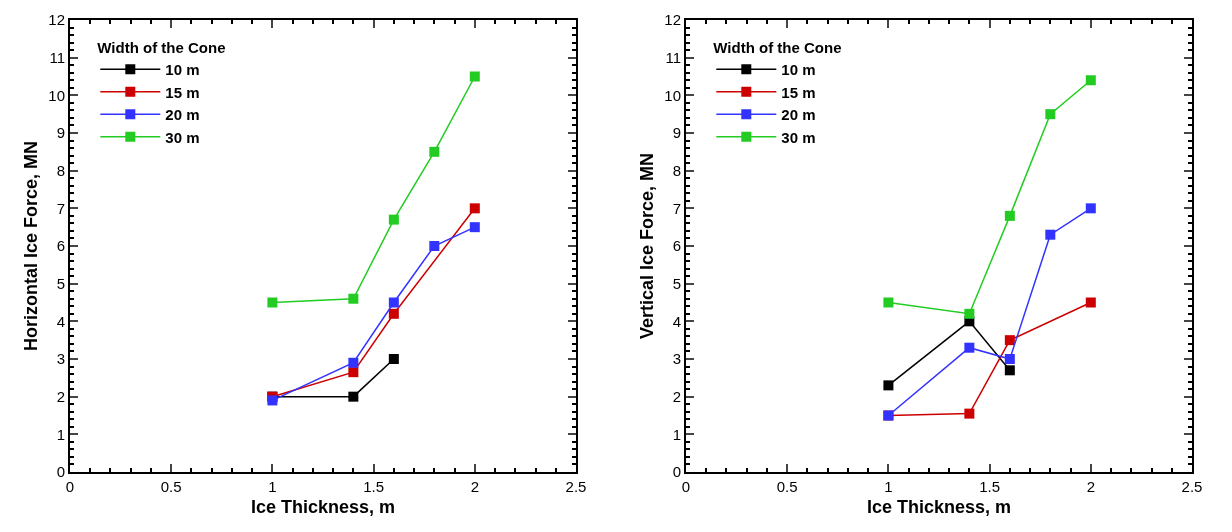 The image size is (1232, 532). What do you see at coordinates (31, 246) in the screenshot?
I see `y-axis-title: Horizontal Ice Force, MN` at bounding box center [31, 246].